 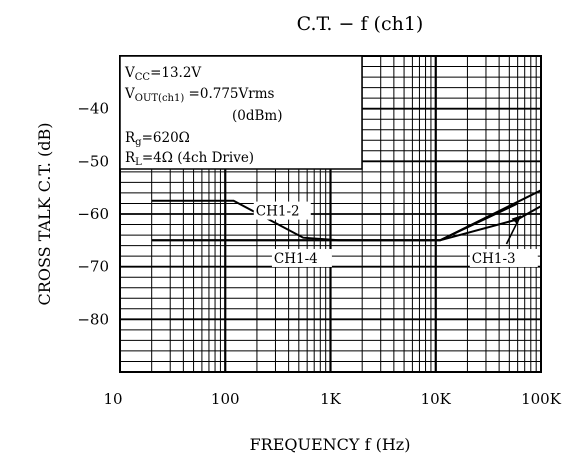 What do you see at coordinates (93, 109) in the screenshot?
I see `y-tick-label: −40` at bounding box center [93, 109].